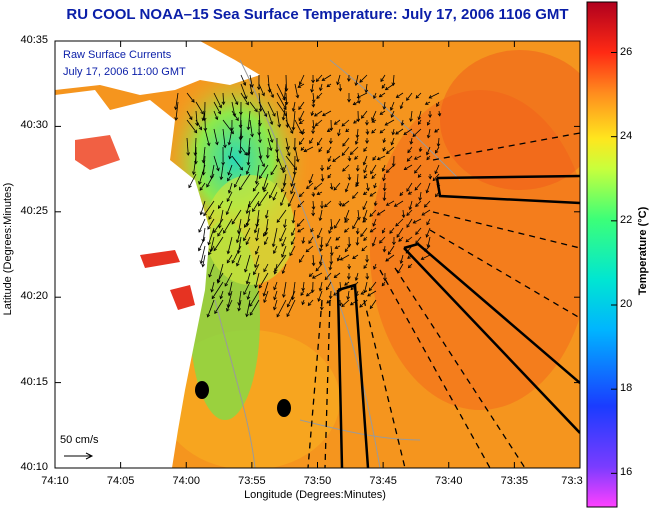 This screenshot has width=651, height=511. I want to click on y-tick-label: 40:30, so click(34, 125).